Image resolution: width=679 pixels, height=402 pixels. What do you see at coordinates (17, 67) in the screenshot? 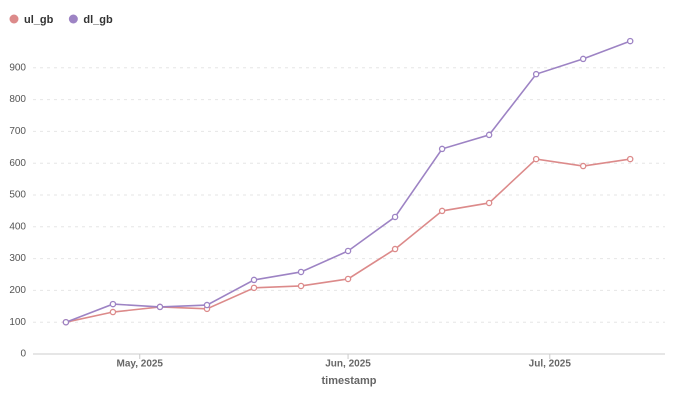
I see `y-tick-label: 900` at bounding box center [17, 67].